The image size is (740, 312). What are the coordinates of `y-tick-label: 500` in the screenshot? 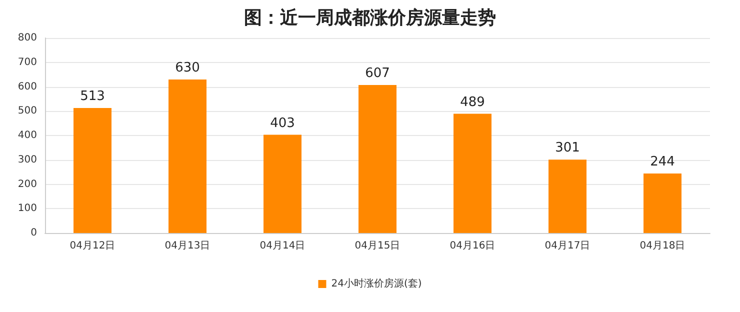 It's located at (27, 111).